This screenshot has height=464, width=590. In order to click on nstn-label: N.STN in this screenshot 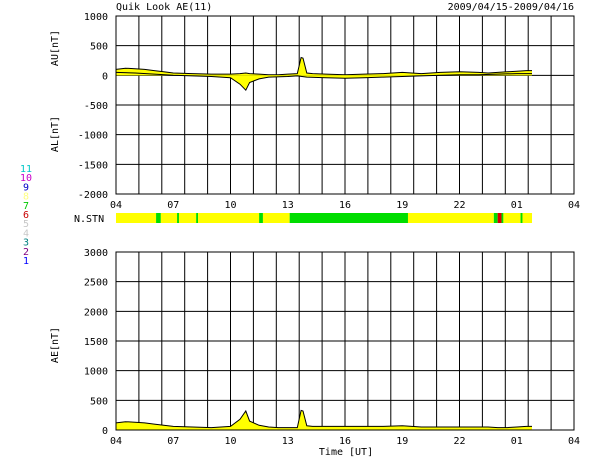, I will do `click(89, 219)`.